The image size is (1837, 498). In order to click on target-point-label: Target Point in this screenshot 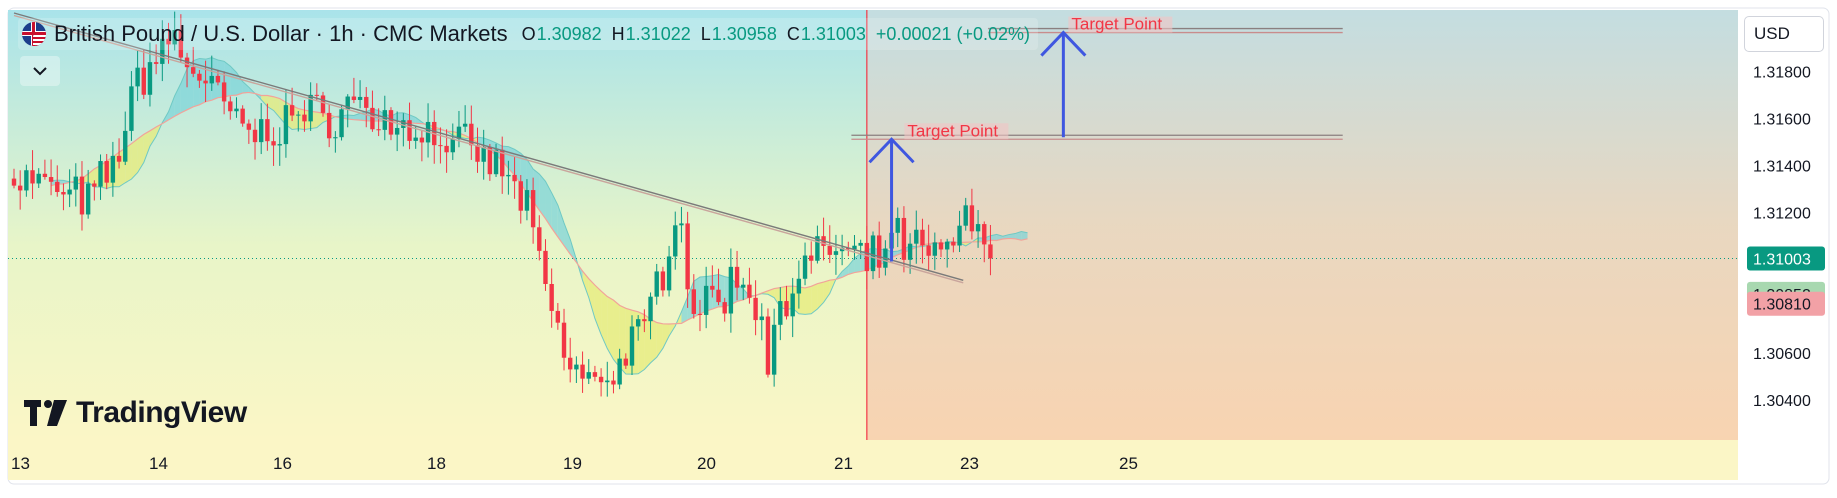, I will do `click(952, 130)`.